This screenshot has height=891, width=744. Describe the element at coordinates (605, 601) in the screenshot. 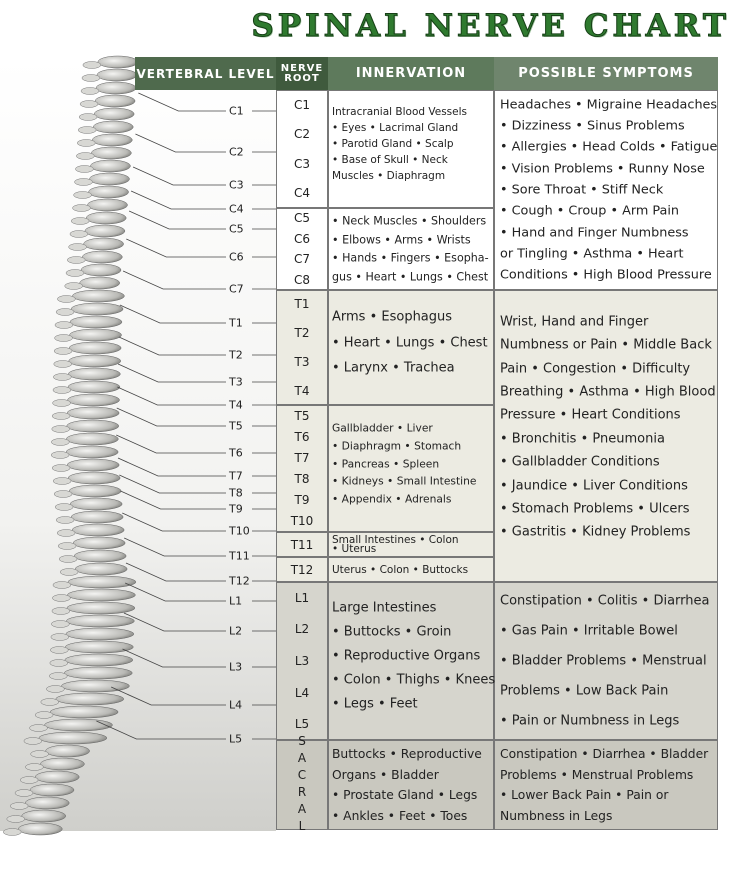

I see `symptom-line: Constipation • Colitis • Diarrhea` at that location.